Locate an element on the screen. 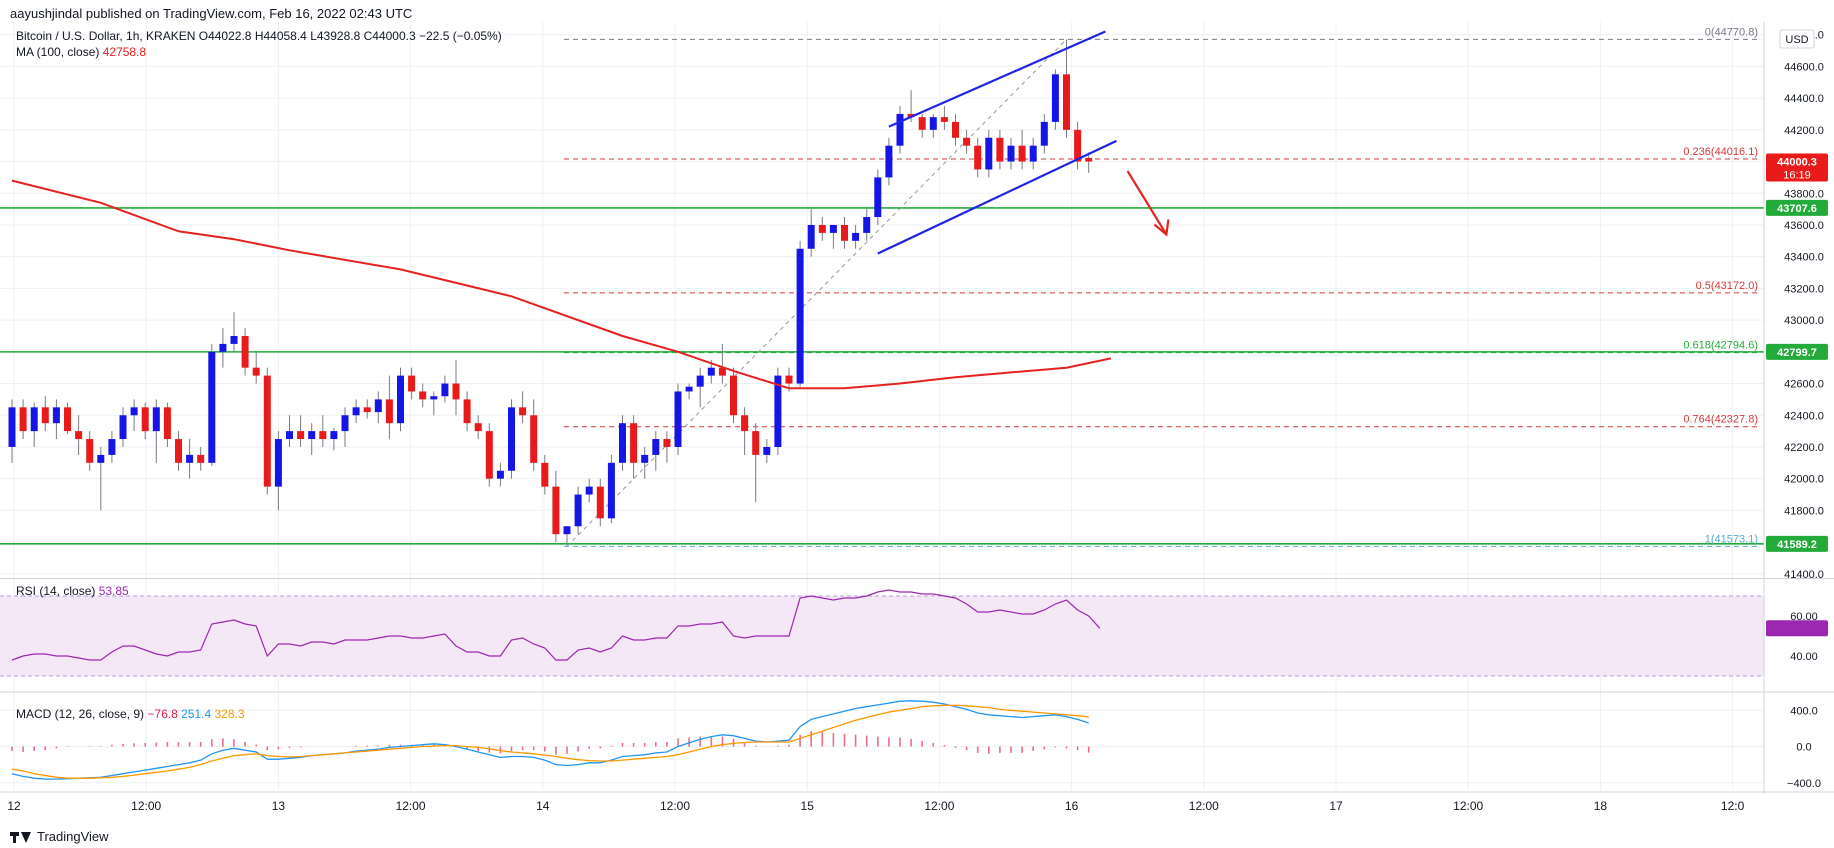  pane-backgrounds is located at coordinates (882, 636).